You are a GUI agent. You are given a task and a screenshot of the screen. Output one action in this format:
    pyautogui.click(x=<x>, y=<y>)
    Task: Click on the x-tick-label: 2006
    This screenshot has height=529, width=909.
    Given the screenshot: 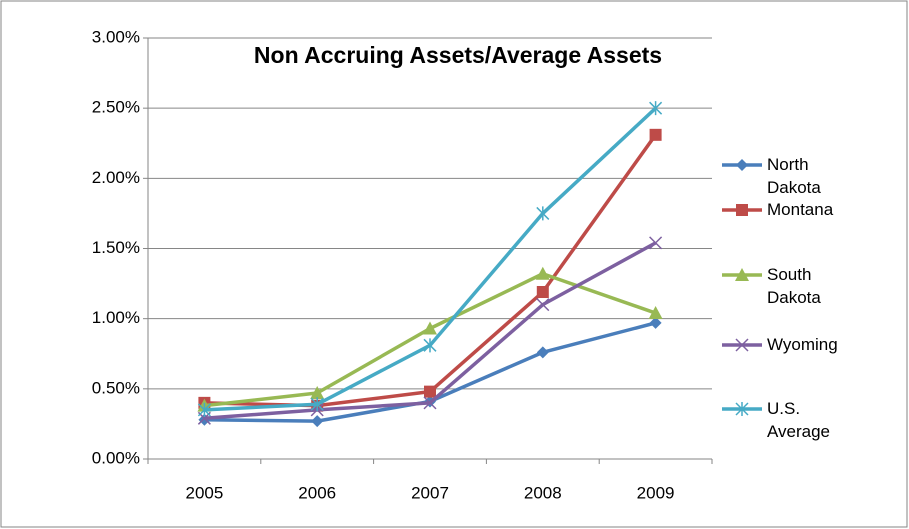 What is the action you would take?
    pyautogui.click(x=317, y=492)
    